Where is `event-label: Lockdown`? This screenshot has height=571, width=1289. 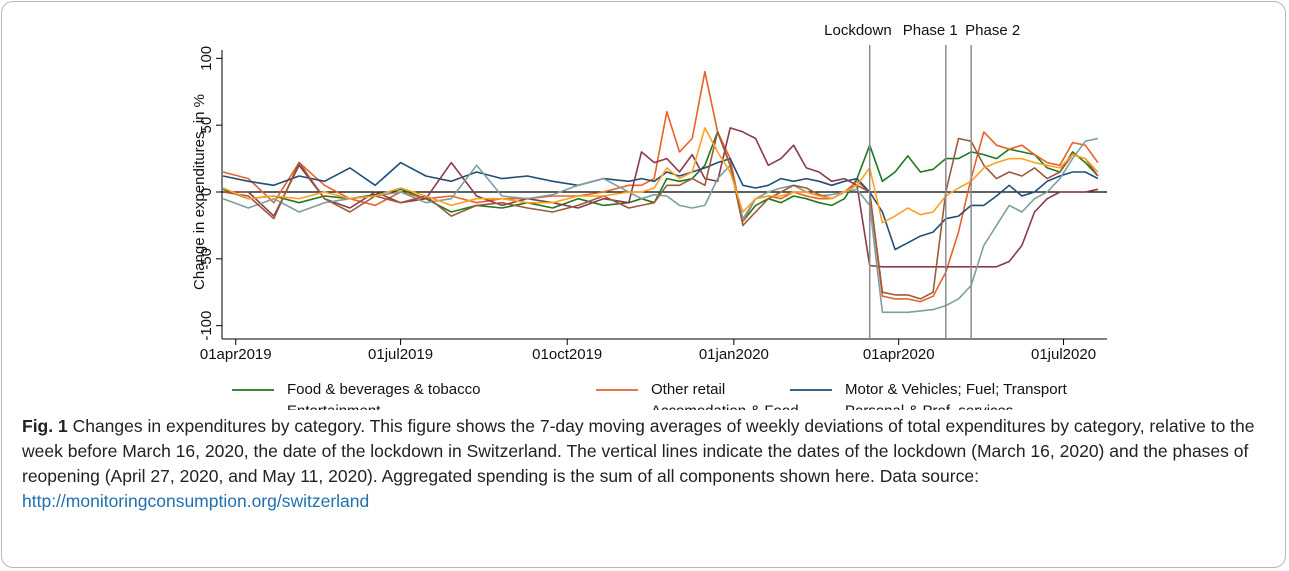 event-label: Lockdown is located at coordinates (858, 30).